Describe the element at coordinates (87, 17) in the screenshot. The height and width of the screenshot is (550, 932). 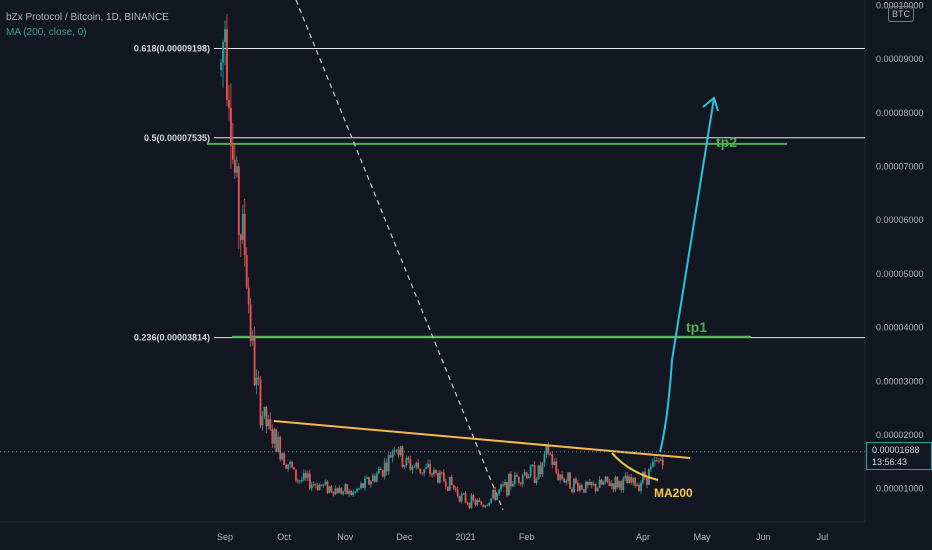
I see `symbol-legend: bZx Protocol / Bitcoin, 1D, BINANCE` at that location.